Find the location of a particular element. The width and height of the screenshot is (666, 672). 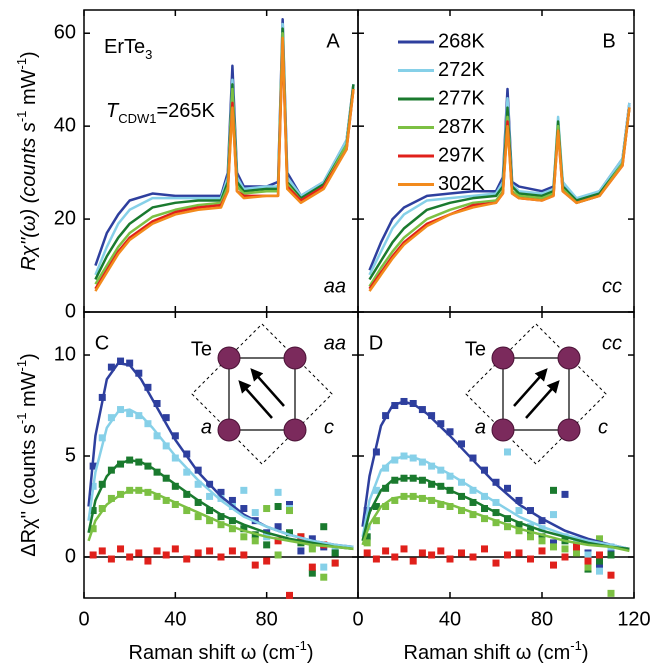

transition-label-part: CDW1 is located at coordinates (137, 118).